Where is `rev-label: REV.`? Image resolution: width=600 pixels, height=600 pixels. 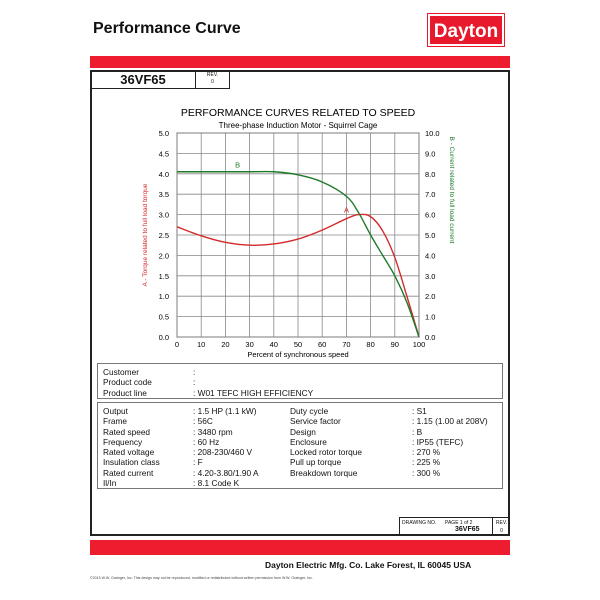
rev-label: REV. is located at coordinates (212, 75).